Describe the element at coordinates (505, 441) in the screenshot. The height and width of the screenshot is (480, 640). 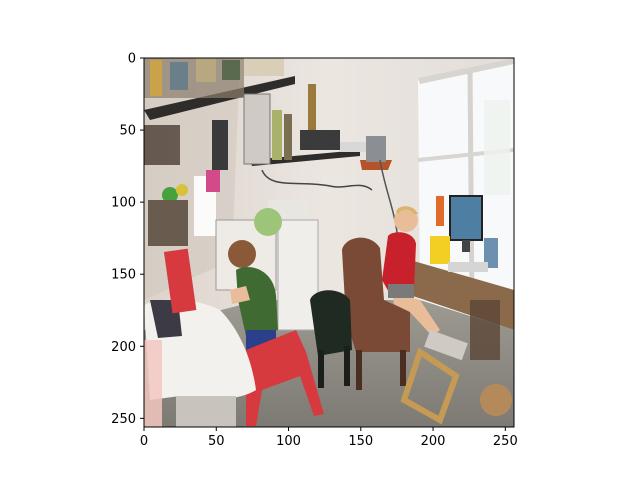
I see `x-tick-label: 250` at that location.